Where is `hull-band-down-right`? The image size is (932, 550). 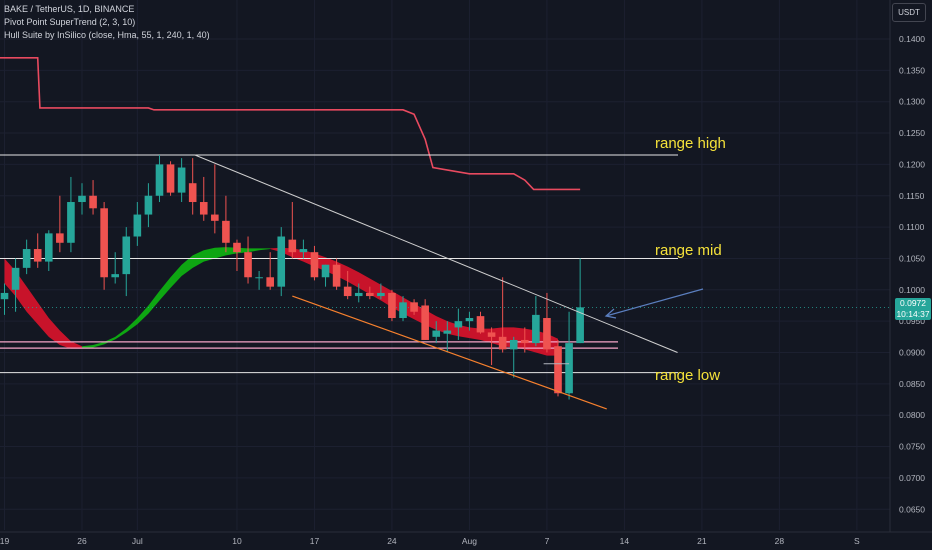
hull-band-down-right is located at coordinates (414, 301).